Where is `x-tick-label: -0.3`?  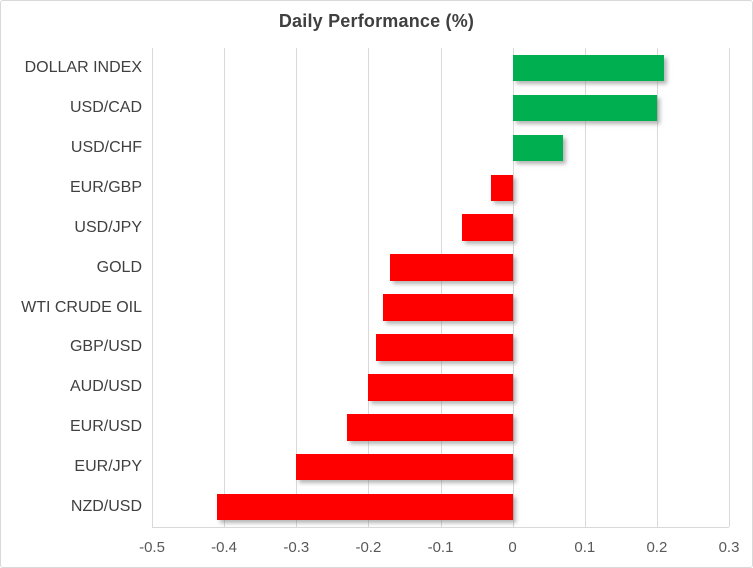 x-tick-label: -0.3 is located at coordinates (296, 547).